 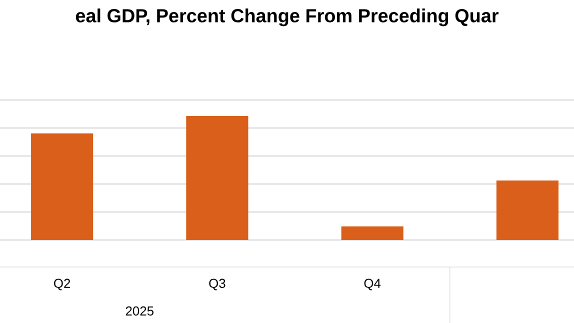 I want to click on x-tick-label: Q2, so click(x=62, y=284).